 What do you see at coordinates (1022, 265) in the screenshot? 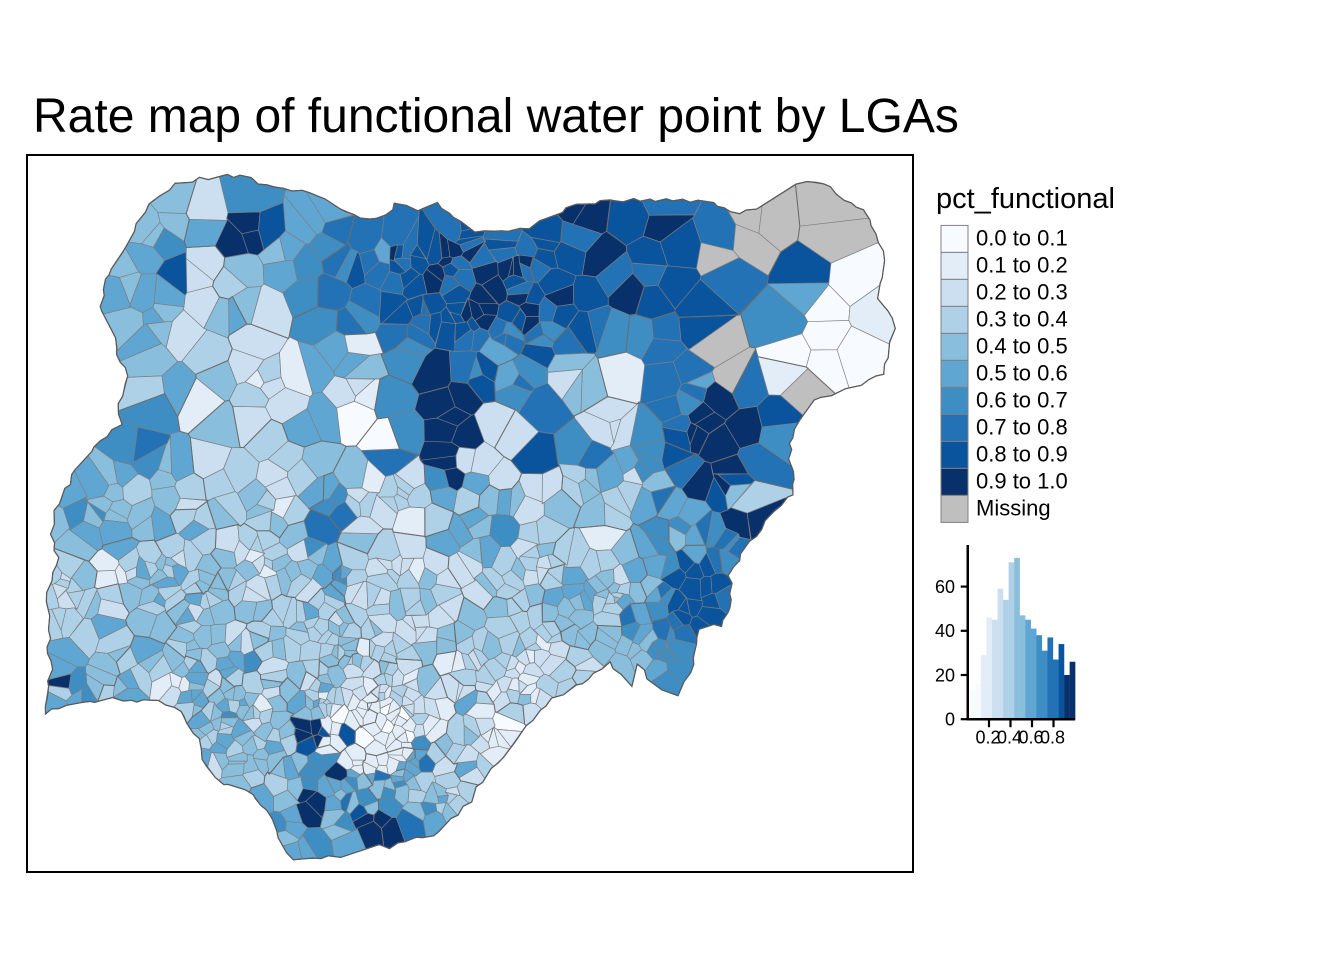
I see `svg-text: 0.1 to 0.2` at bounding box center [1022, 265].